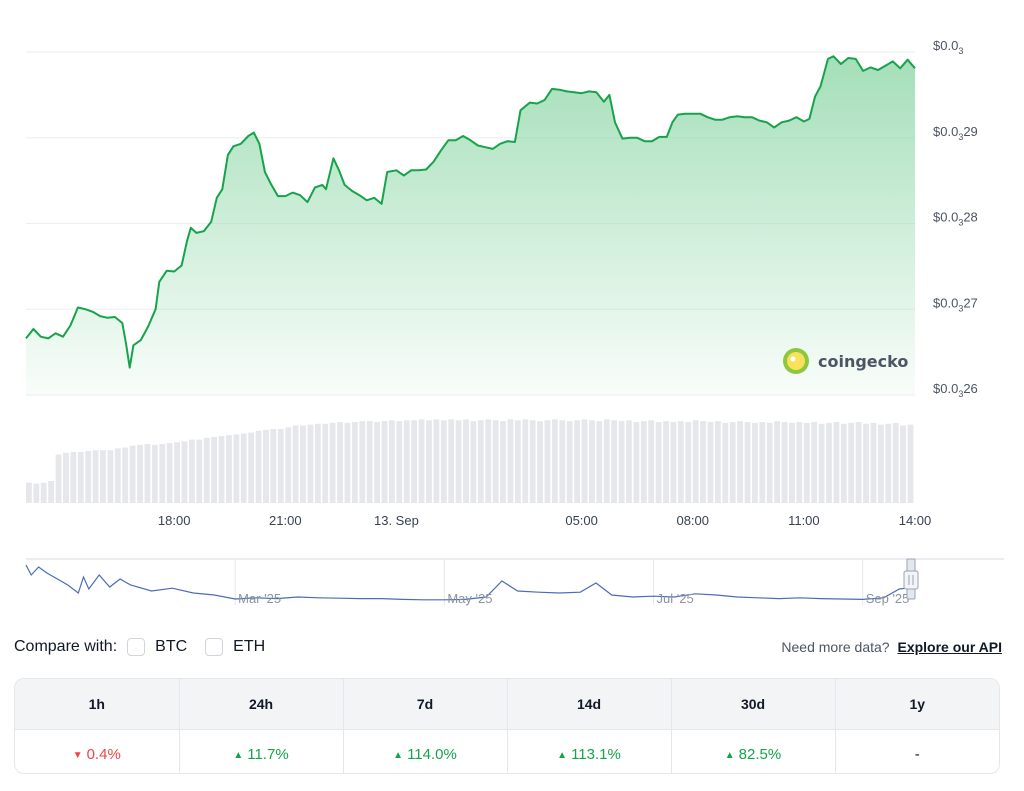 This screenshot has height=791, width=1024. Describe the element at coordinates (891, 647) in the screenshot. I see `api-prompt: Need more data? Explore our API` at that location.